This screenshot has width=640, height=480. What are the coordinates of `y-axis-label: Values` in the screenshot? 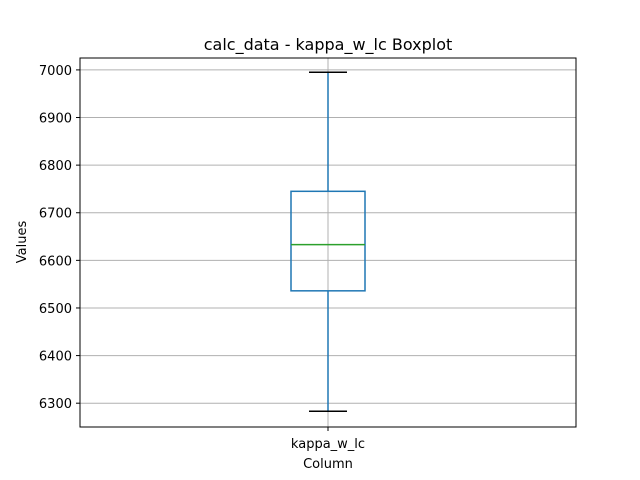 It's located at (22, 242).